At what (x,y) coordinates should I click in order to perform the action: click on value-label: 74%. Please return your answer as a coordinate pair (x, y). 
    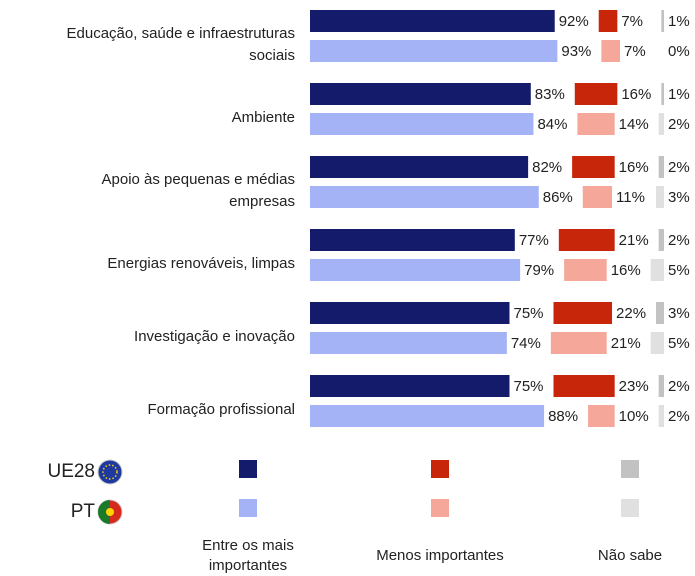
    Looking at the image, I should click on (526, 343).